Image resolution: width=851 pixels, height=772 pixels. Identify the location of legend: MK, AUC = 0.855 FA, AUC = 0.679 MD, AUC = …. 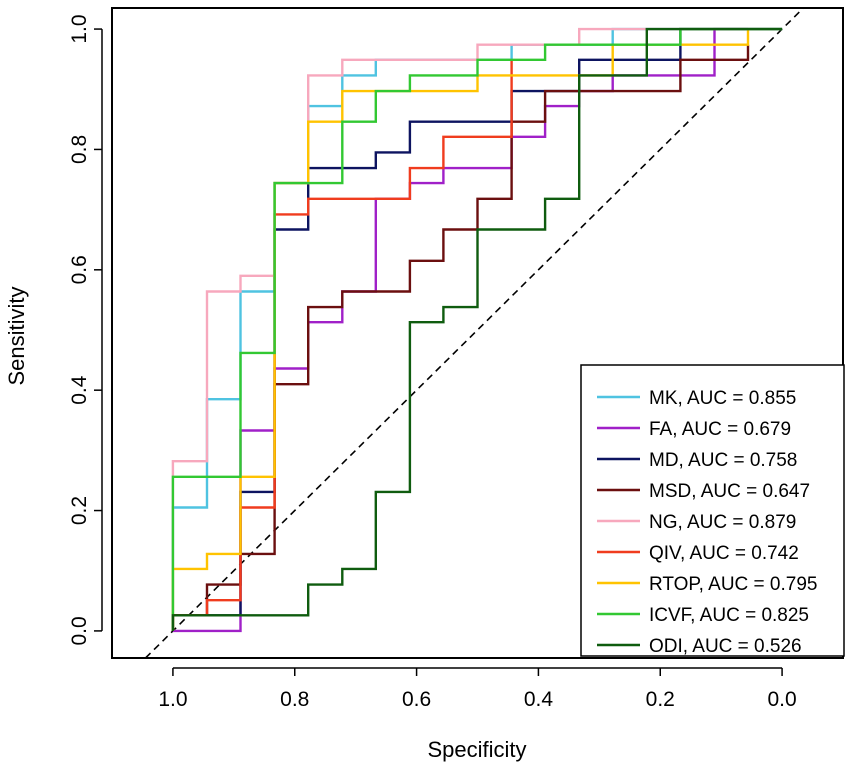
(712, 510).